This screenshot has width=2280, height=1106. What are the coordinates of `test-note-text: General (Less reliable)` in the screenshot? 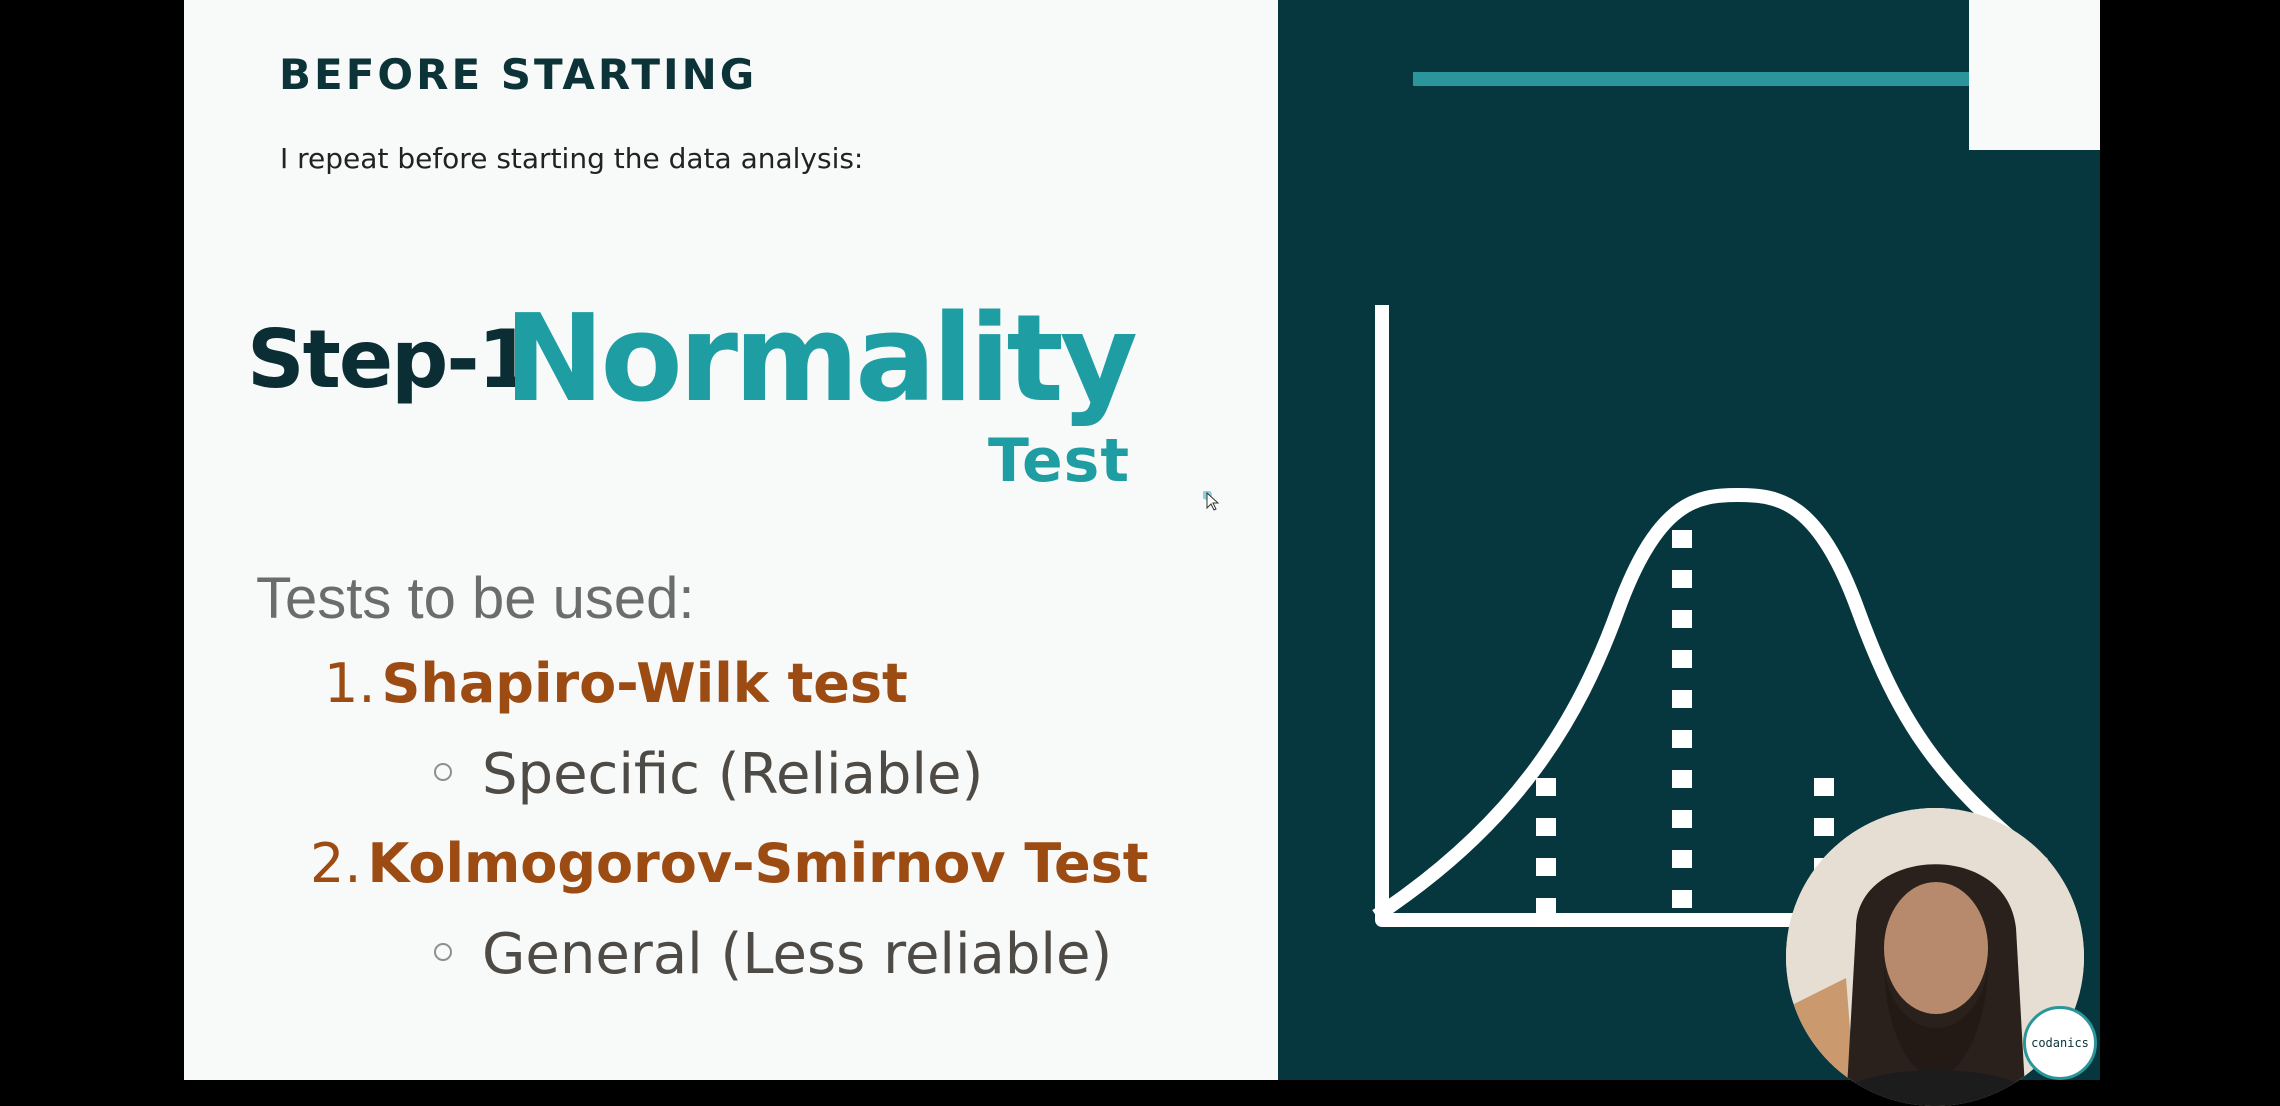 It's located at (797, 954).